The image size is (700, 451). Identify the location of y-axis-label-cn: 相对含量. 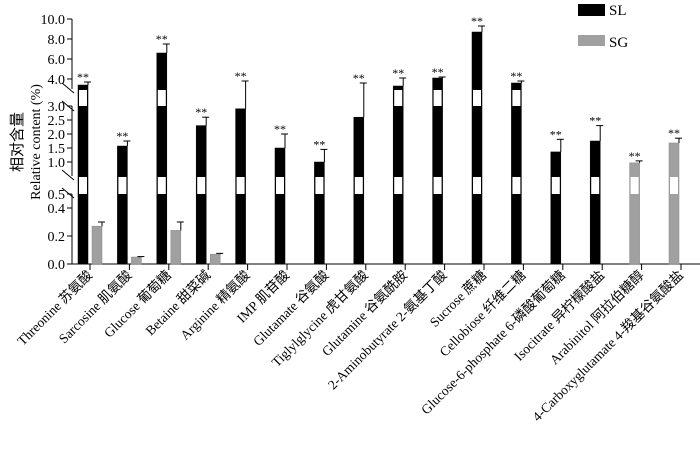
(17, 142).